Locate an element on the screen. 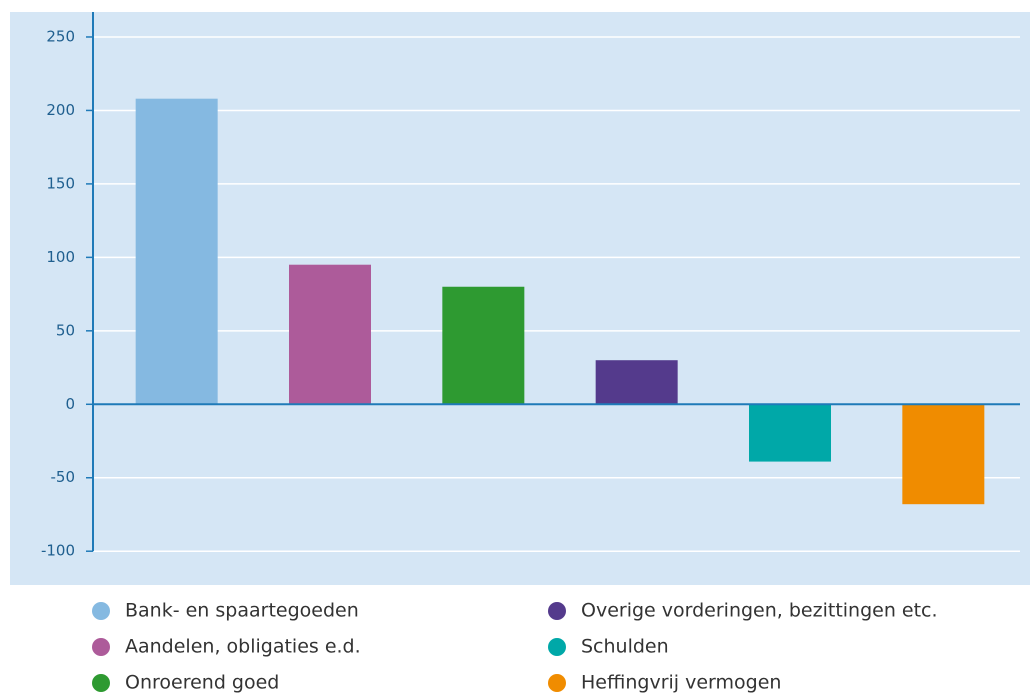  y-tick-label: 200 is located at coordinates (60, 110).